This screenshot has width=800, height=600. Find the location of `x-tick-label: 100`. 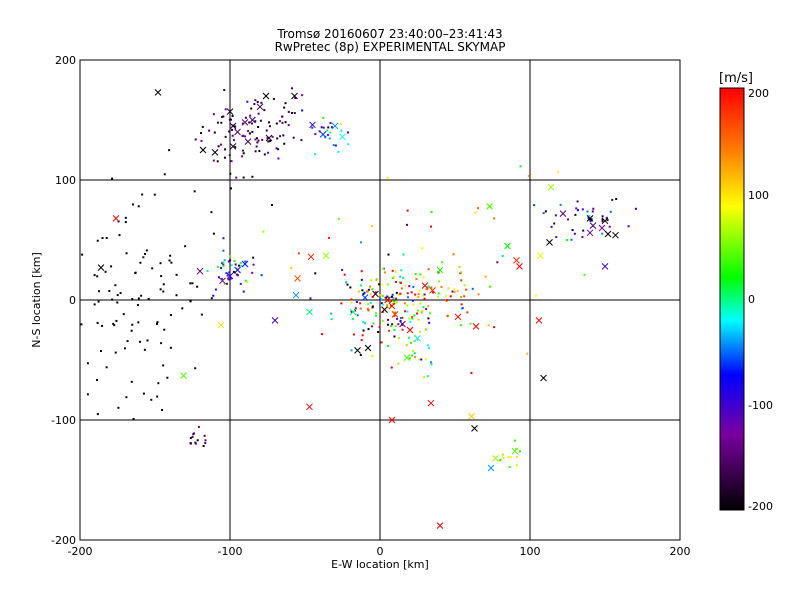

x-tick-label: 100 is located at coordinates (530, 551).